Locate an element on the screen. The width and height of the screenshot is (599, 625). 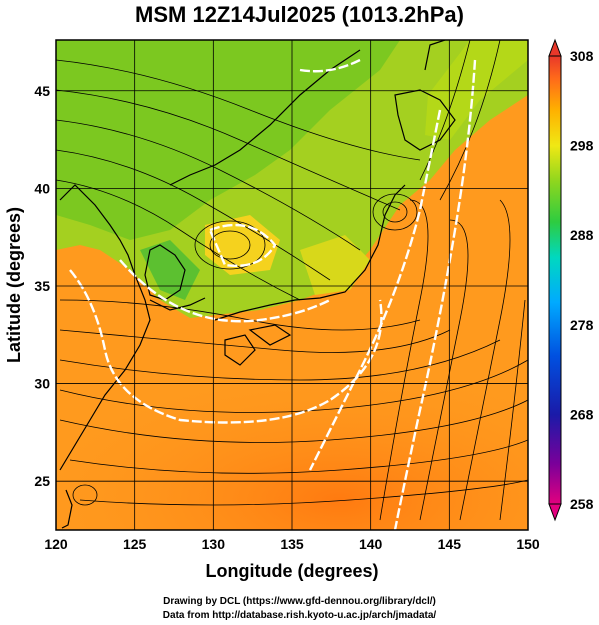
colorbar-label: 298 is located at coordinates (582, 146).